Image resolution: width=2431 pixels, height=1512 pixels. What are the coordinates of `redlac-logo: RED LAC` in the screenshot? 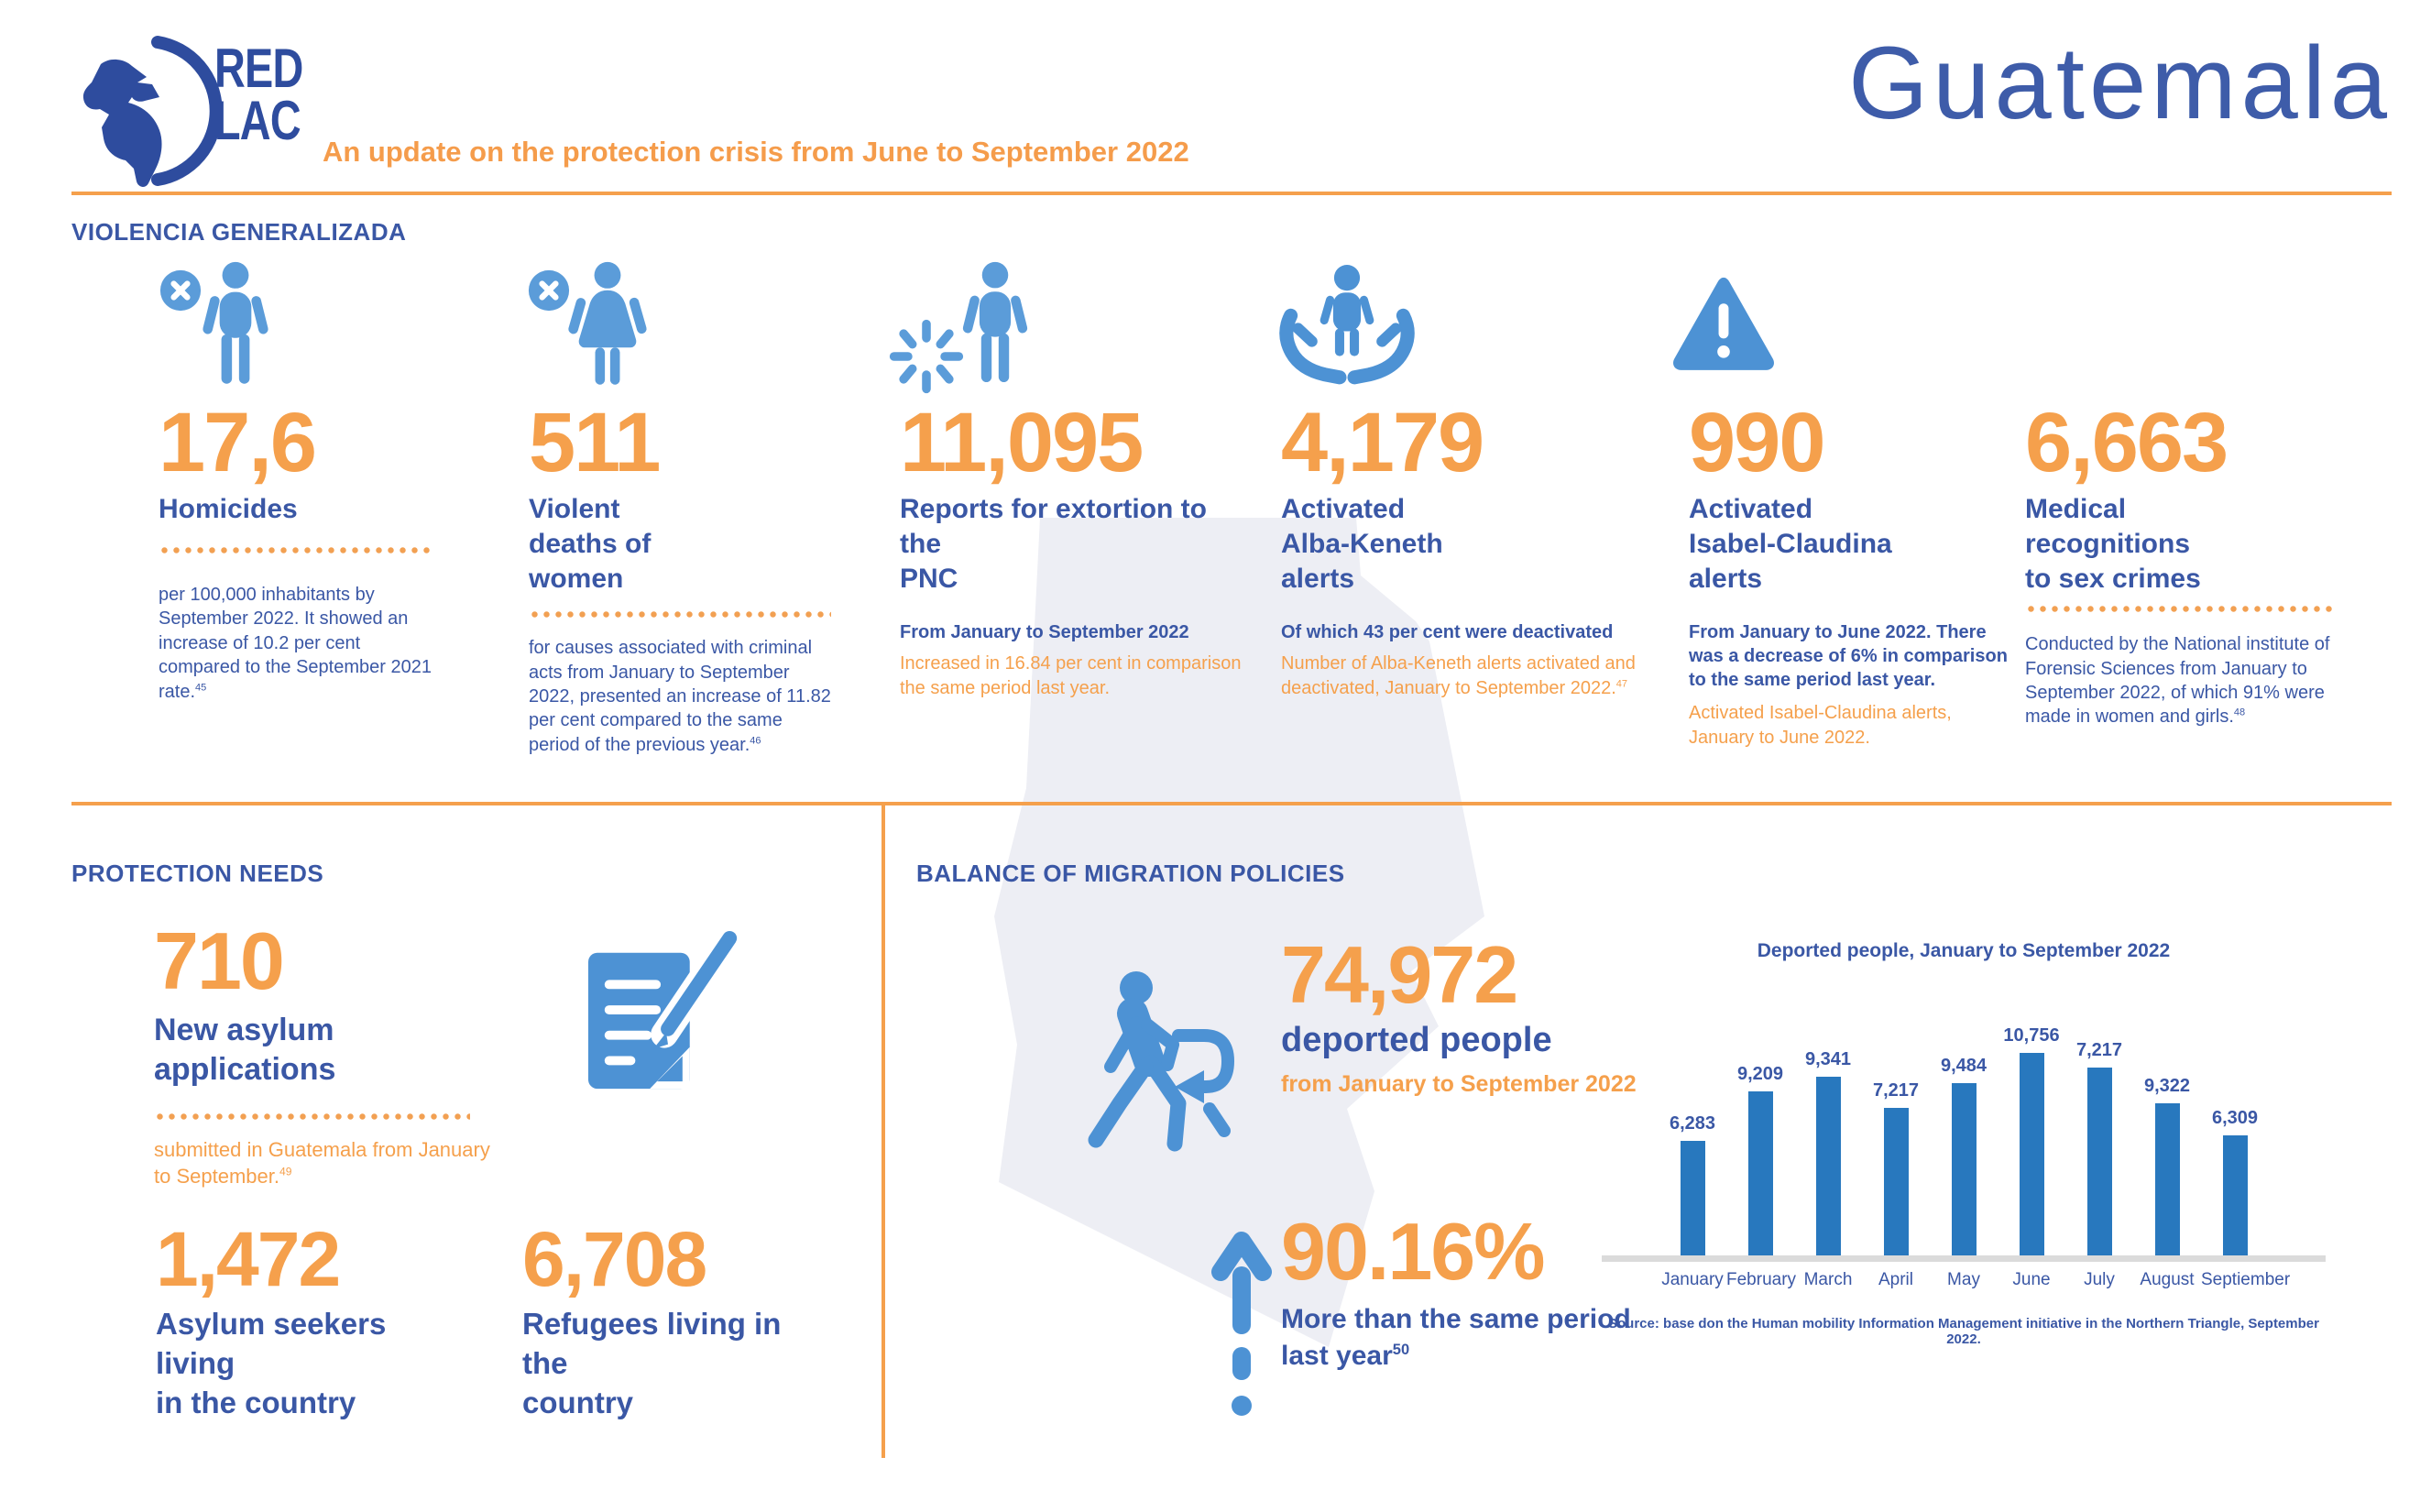 It's located at (258, 94).